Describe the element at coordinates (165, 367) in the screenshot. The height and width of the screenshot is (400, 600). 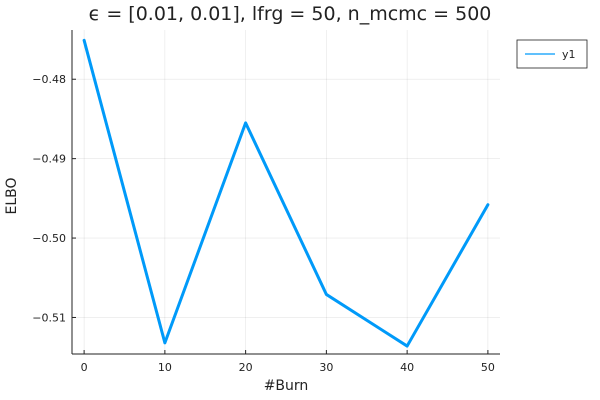
I see `x-tick-label: 10` at that location.